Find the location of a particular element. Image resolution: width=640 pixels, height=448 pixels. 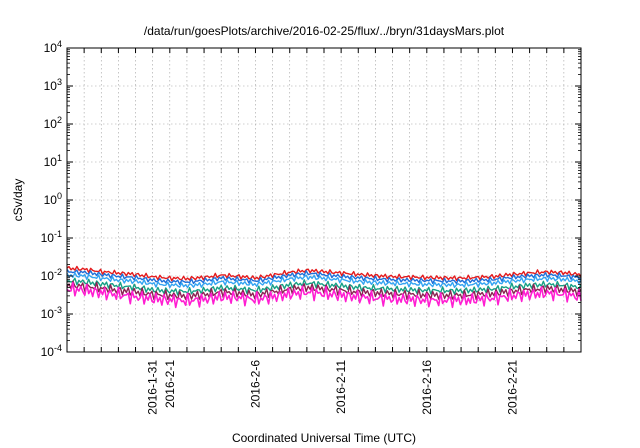

y-tick-label: 10⁻³ is located at coordinates (51, 313).